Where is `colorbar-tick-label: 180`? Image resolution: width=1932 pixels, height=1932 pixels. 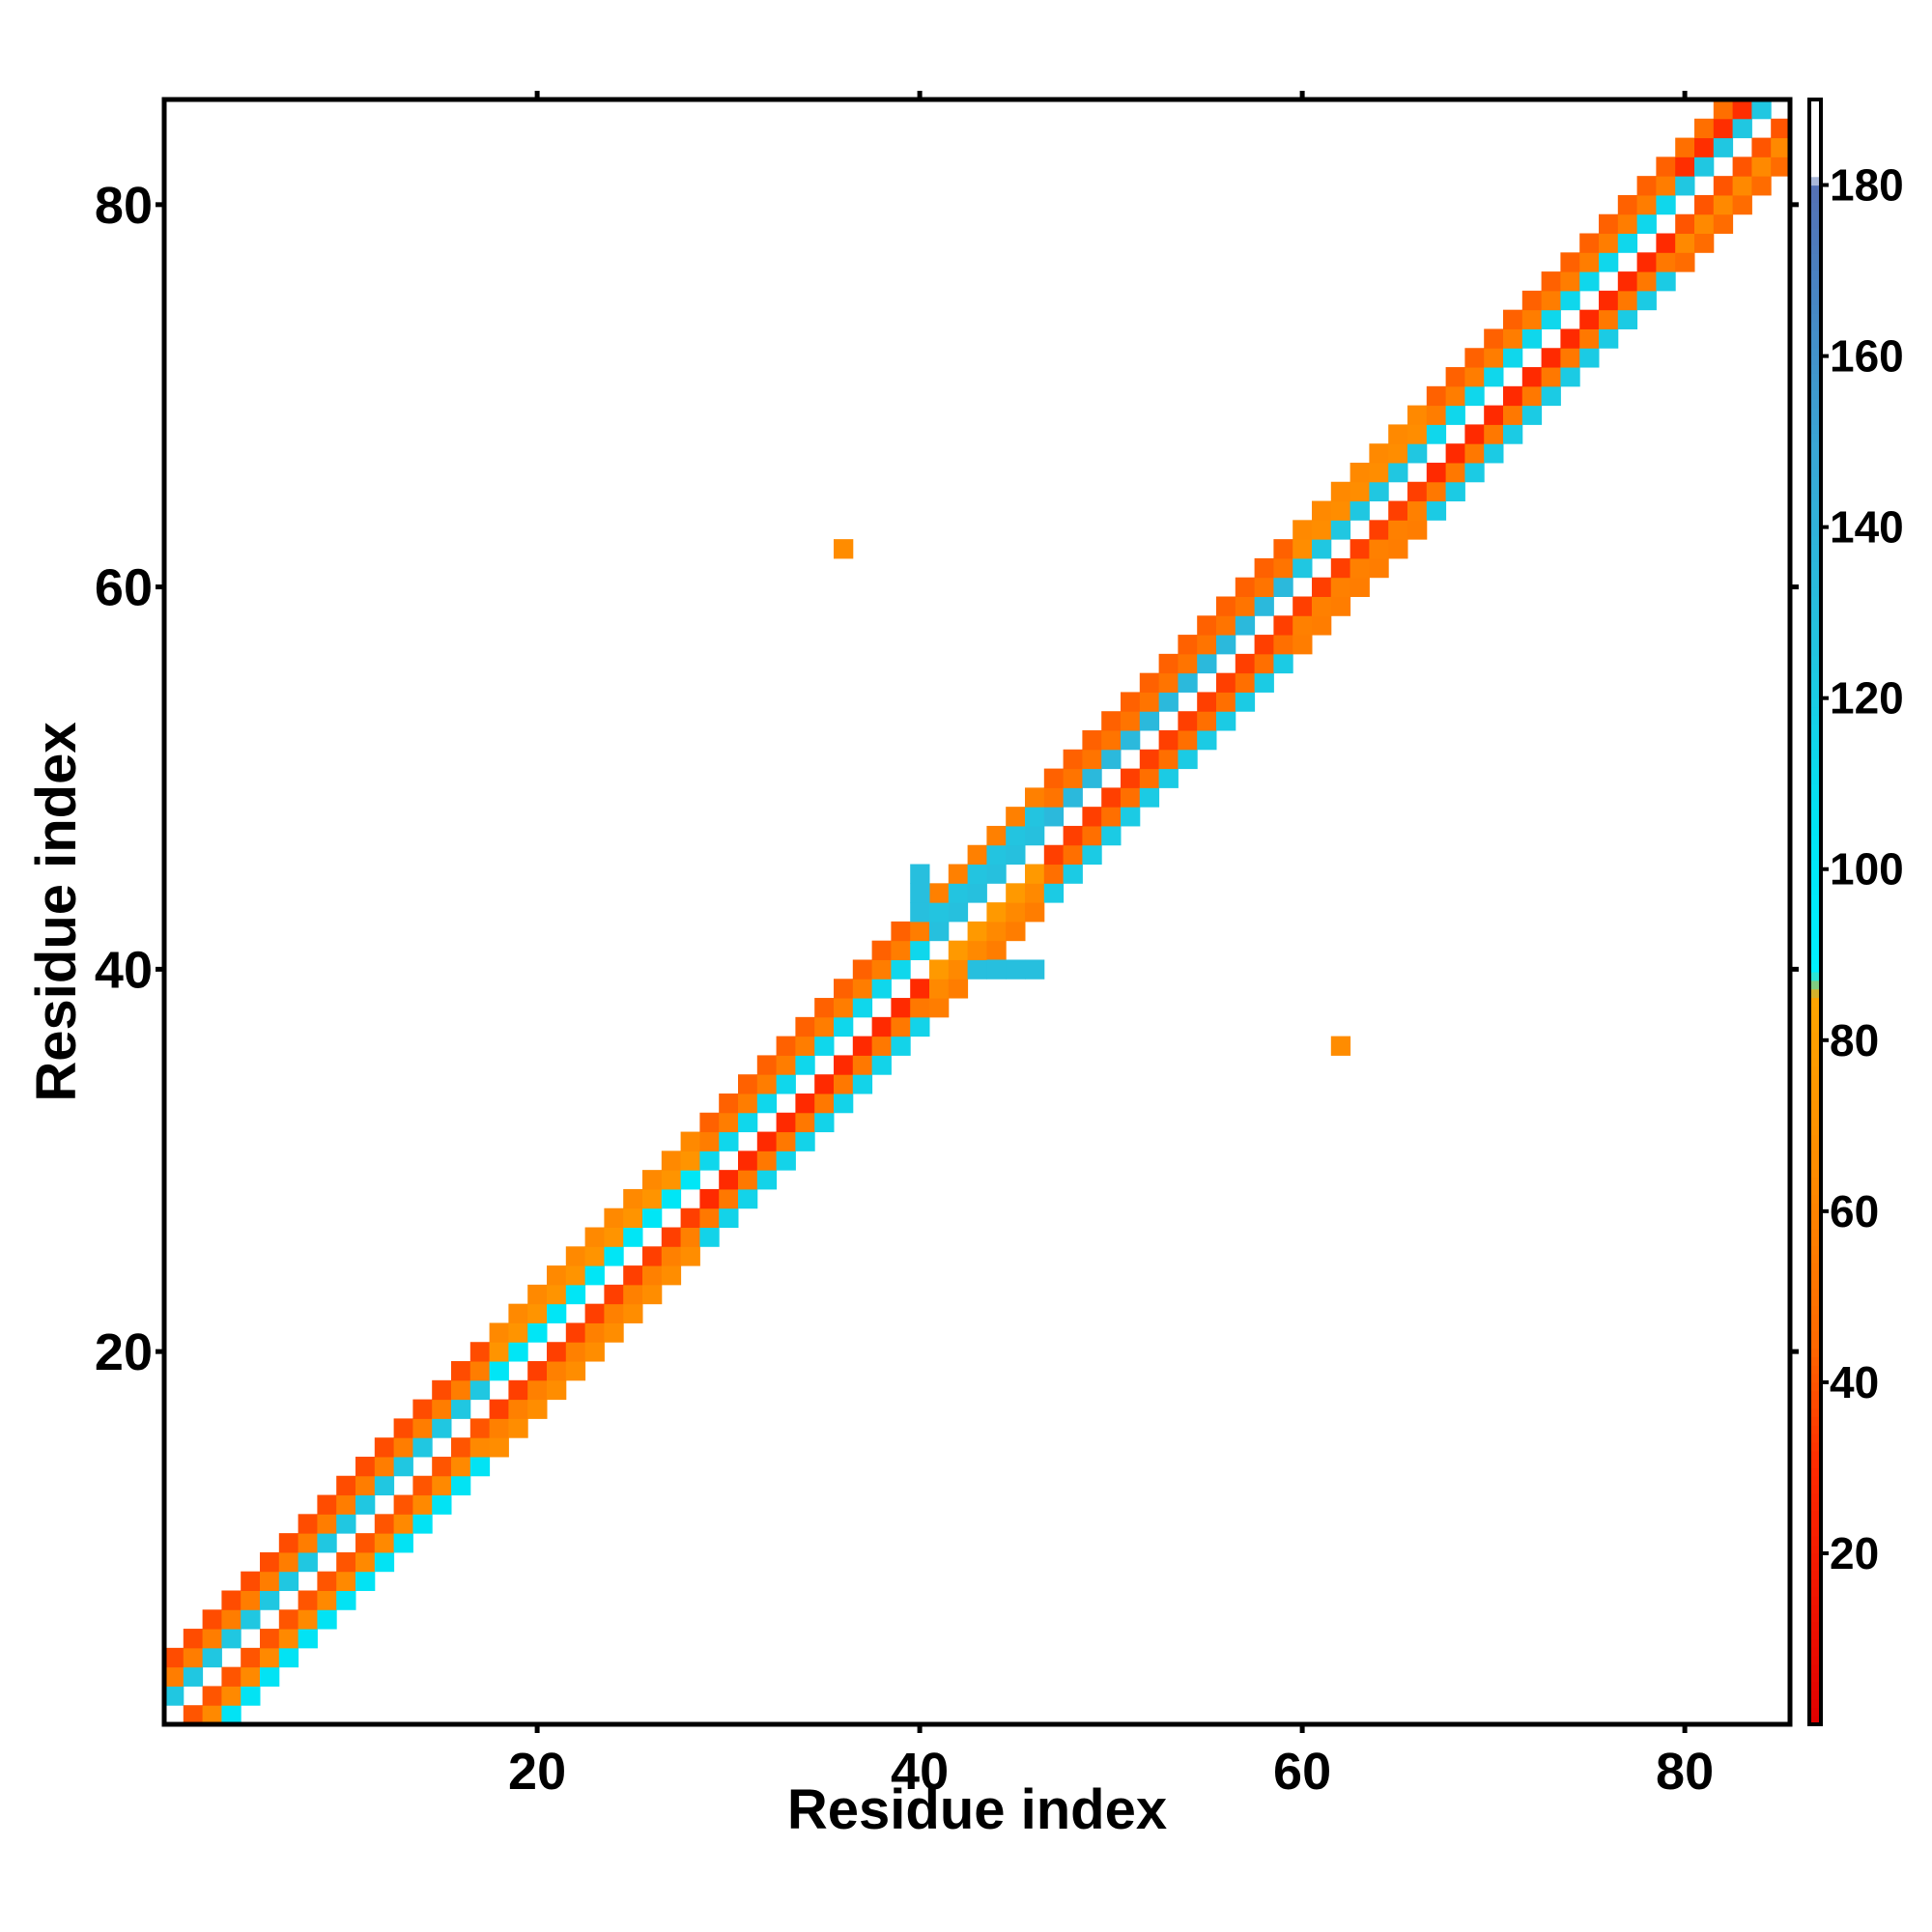
colorbar-tick-label: 180 is located at coordinates (1867, 185).